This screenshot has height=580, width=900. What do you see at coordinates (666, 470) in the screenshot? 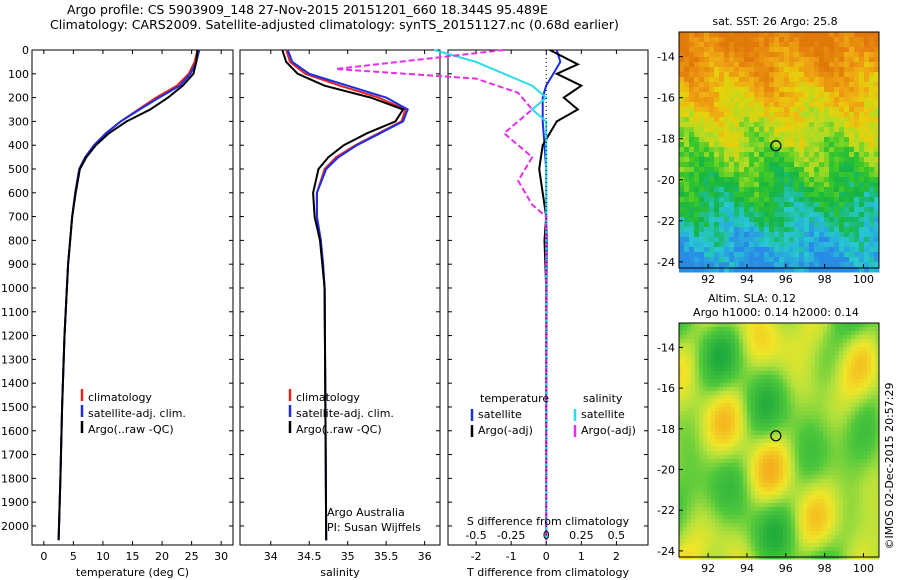
I see `sla_map-ytick-label: -20` at bounding box center [666, 470].